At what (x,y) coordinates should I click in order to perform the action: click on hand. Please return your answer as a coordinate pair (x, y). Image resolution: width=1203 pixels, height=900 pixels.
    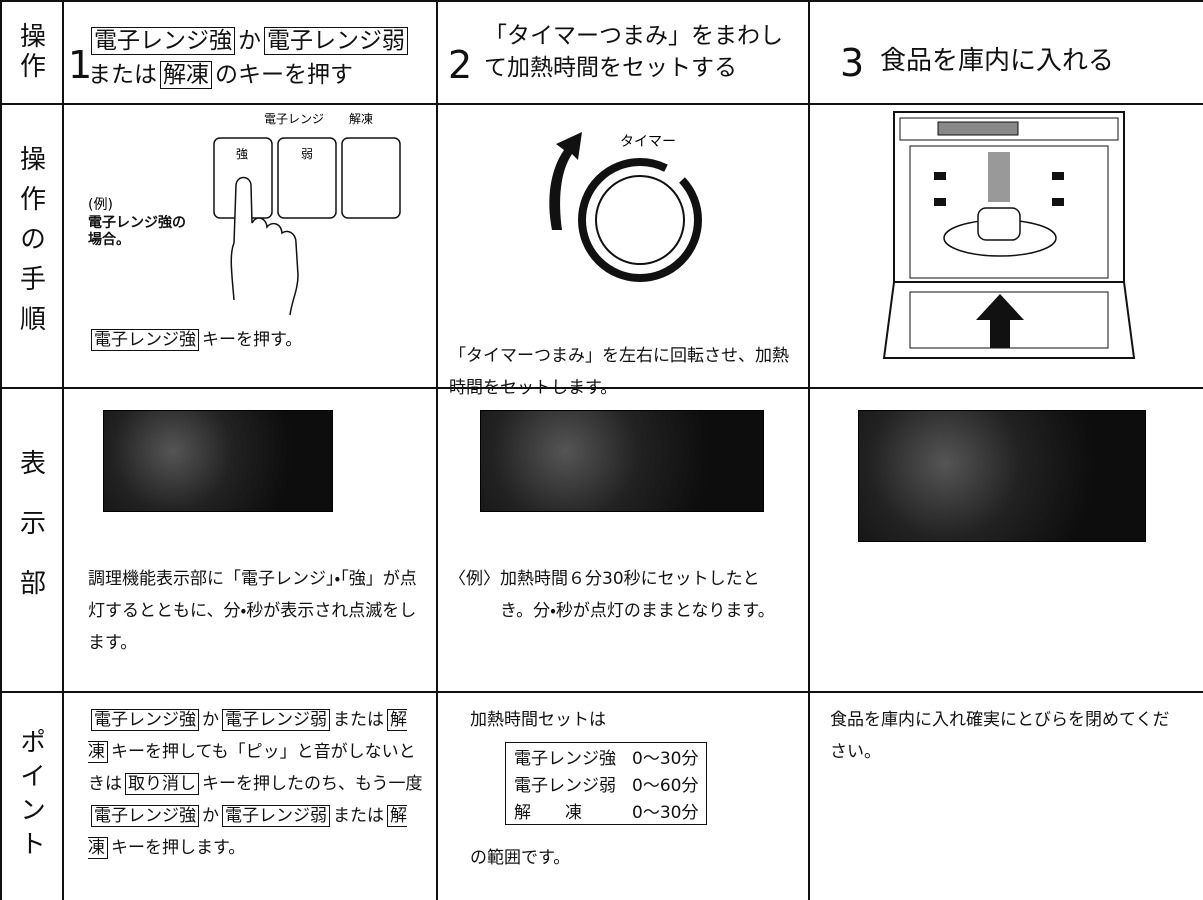
    Looking at the image, I should click on (264, 246).